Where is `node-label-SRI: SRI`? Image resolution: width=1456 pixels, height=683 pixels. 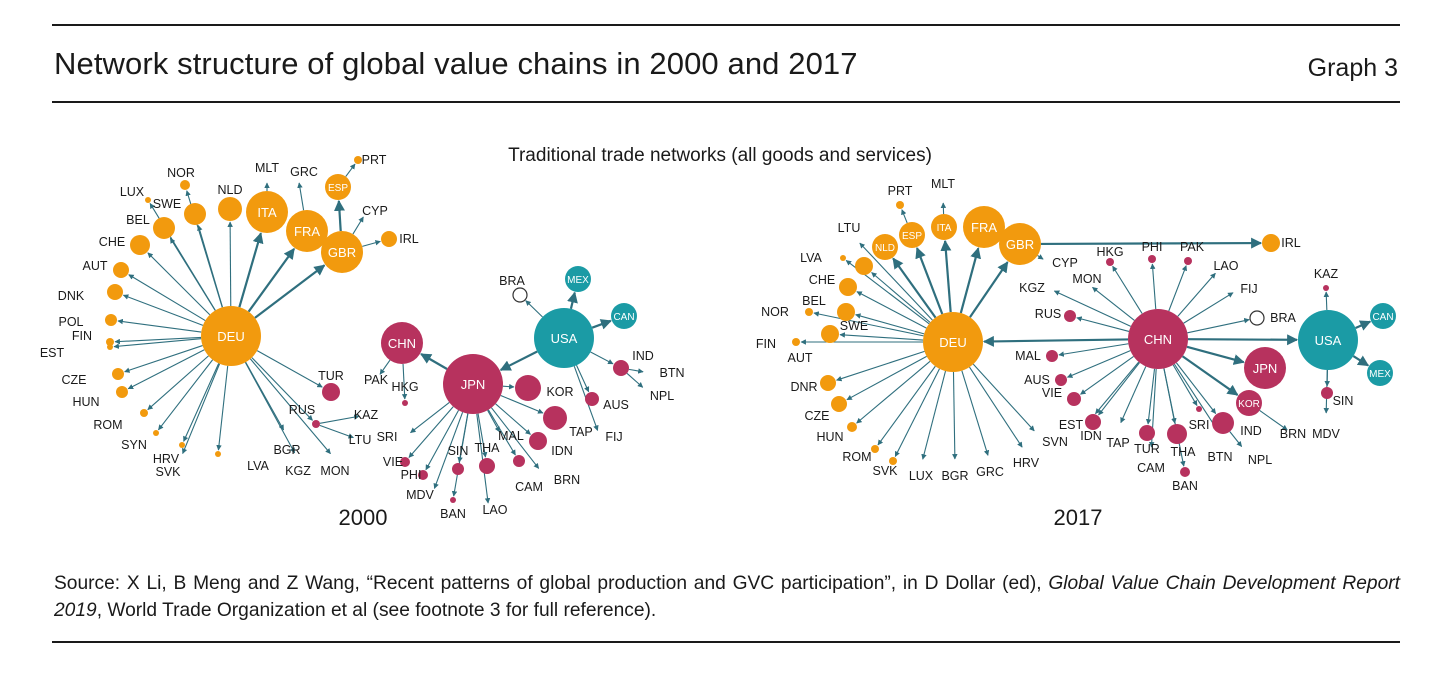
node-label-SRI: SRI is located at coordinates (1199, 425).